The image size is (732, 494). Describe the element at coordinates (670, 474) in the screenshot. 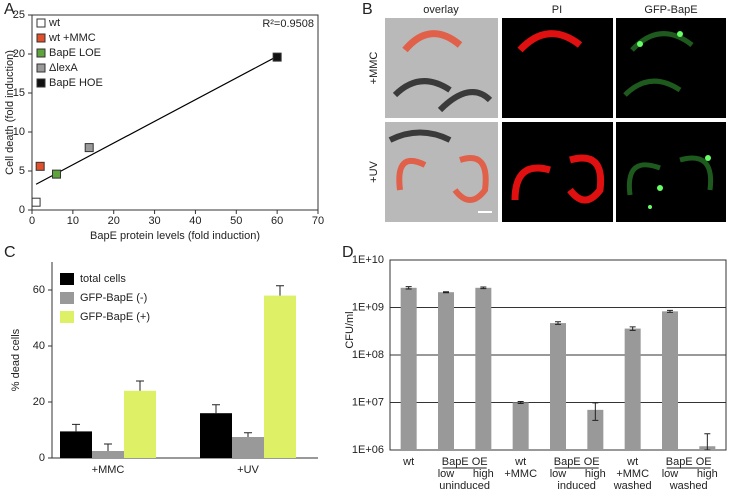

I see `x-tick-label: low` at that location.